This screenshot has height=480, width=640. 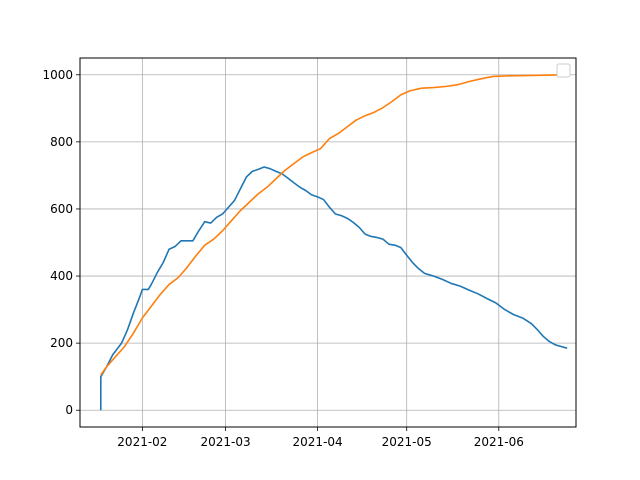 I want to click on y-tick-label: 400, so click(x=61, y=276).